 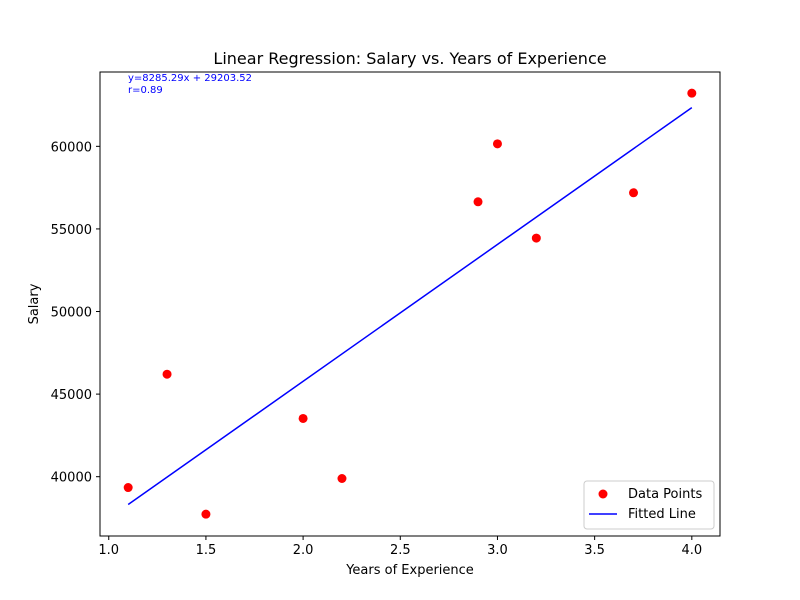 I want to click on y-tick-label: 45000, so click(x=71, y=395).